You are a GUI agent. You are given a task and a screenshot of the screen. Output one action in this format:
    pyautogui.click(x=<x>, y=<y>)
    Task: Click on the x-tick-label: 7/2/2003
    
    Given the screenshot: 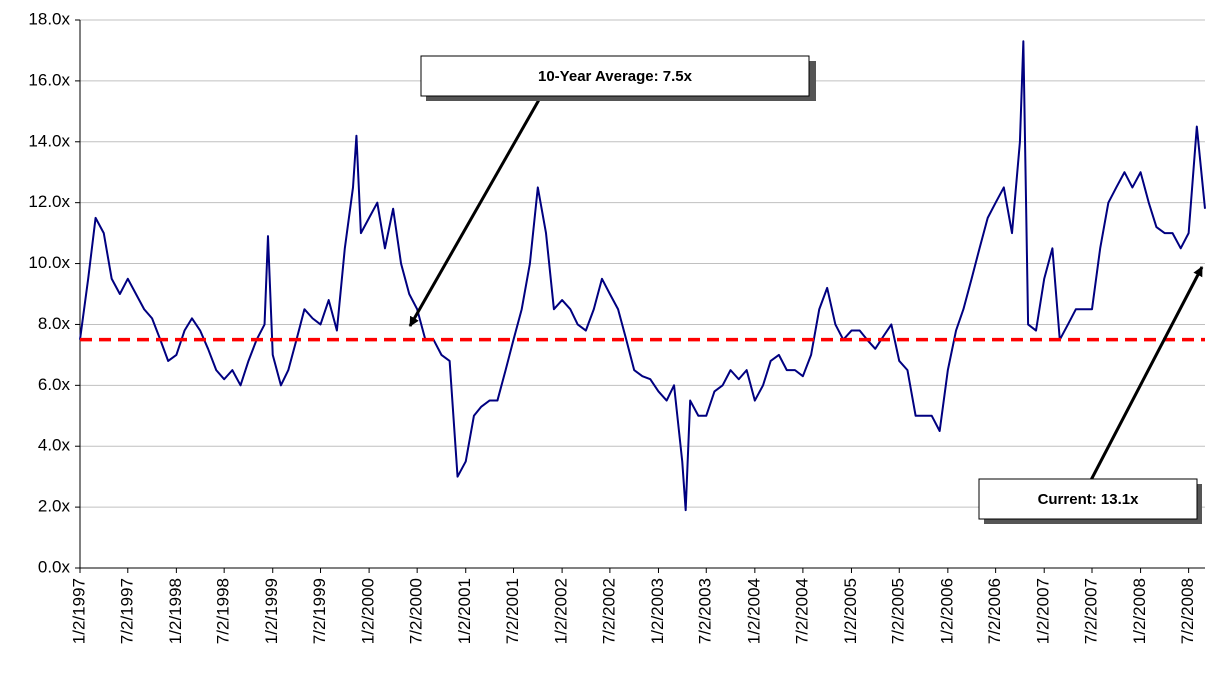 What is the action you would take?
    pyautogui.click(x=705, y=611)
    